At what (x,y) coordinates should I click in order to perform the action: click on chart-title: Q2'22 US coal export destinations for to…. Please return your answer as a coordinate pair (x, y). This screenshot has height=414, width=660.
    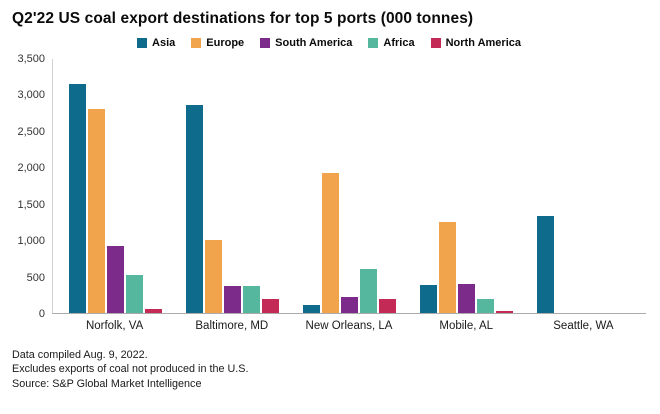
    Looking at the image, I should click on (243, 18).